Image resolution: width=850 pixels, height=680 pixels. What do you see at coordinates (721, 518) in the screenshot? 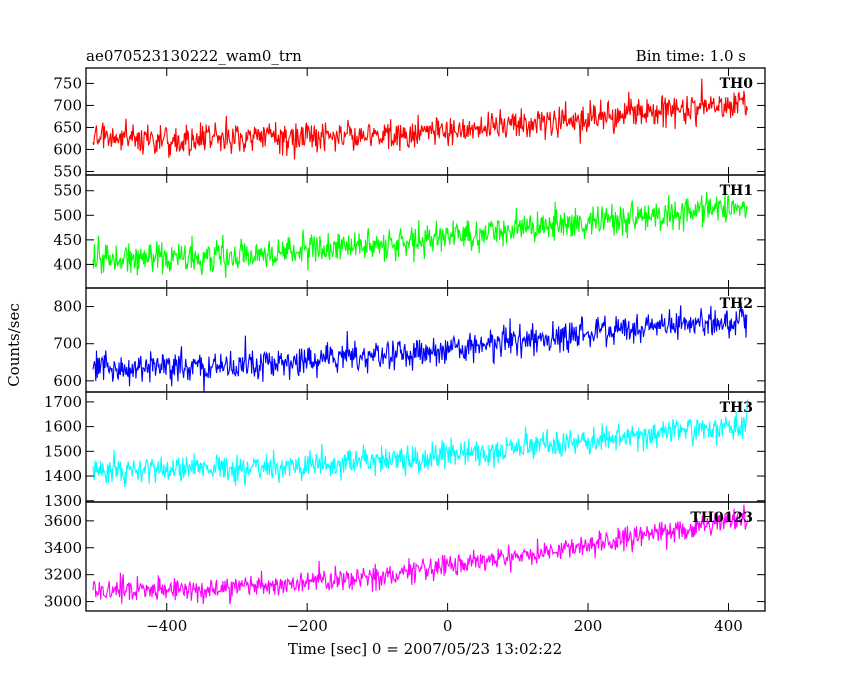
I see `panel-label-th0123: TH0123` at bounding box center [721, 518].